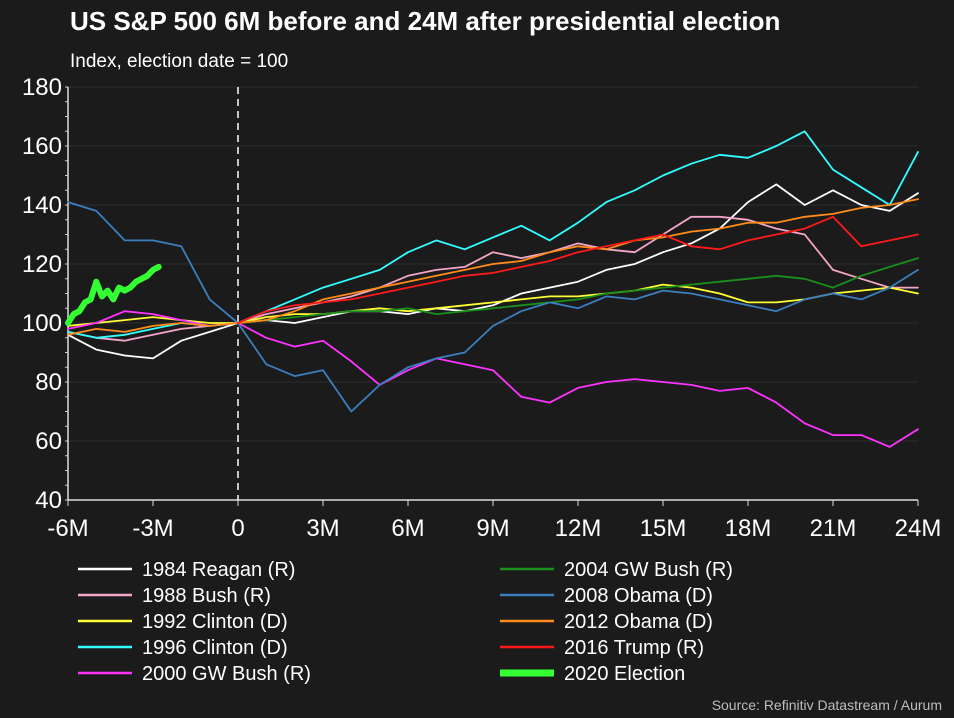 Image resolution: width=954 pixels, height=718 pixels. What do you see at coordinates (48, 441) in the screenshot?
I see `y-tick-label: 60` at bounding box center [48, 441].